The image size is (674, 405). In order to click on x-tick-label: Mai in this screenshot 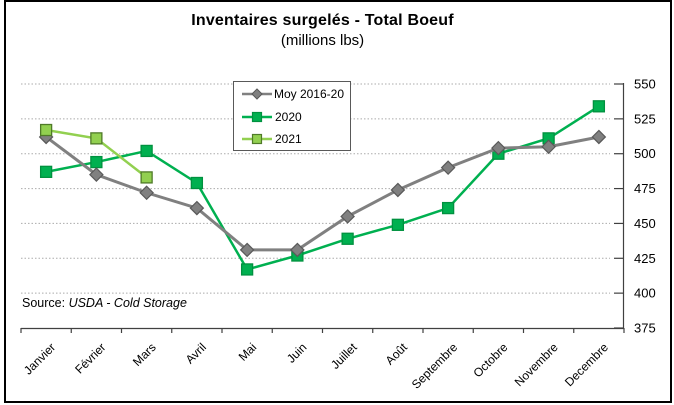, I will do `click(248, 352)`.